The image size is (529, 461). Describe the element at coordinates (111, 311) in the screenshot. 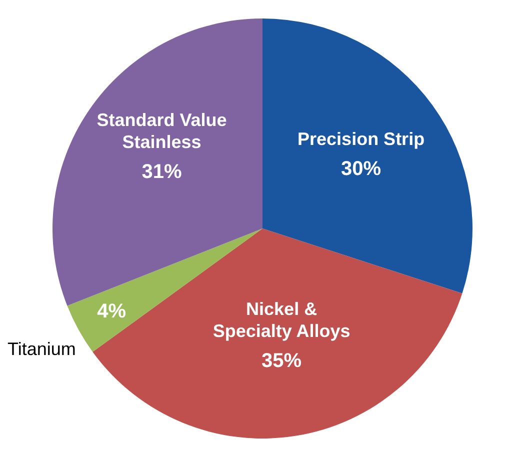

I see `data-label: 4%` at that location.